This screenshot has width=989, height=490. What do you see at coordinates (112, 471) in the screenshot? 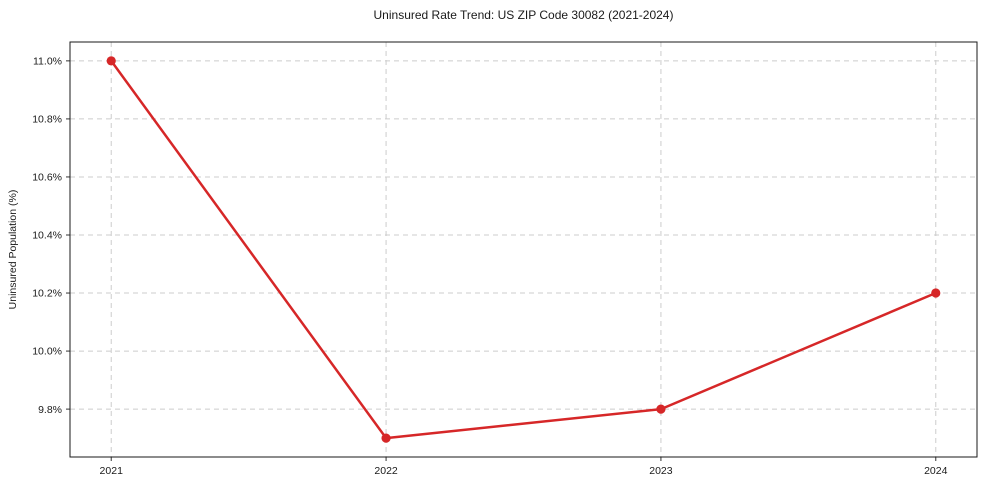
I see `x-tick-label: 2021` at bounding box center [112, 471].